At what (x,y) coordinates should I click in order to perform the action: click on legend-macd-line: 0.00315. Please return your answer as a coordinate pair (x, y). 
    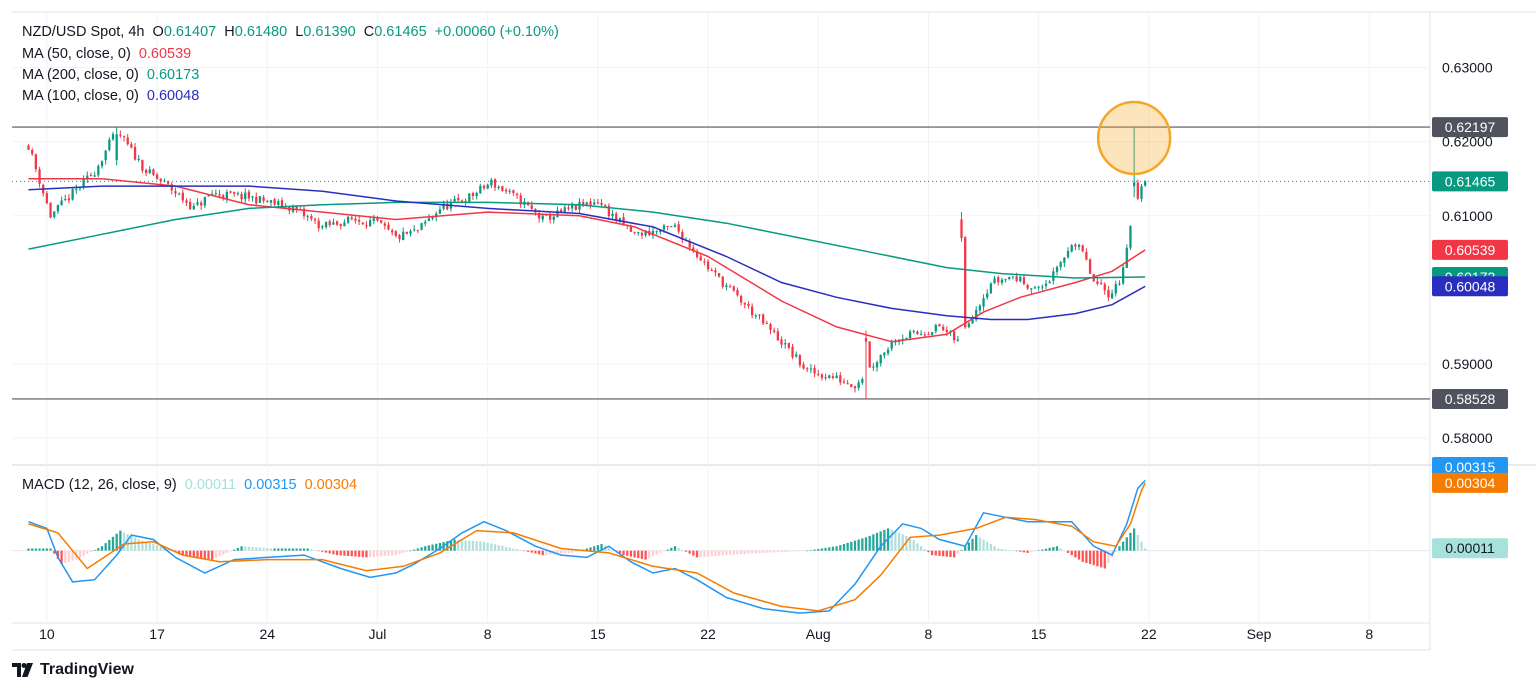
    Looking at the image, I should click on (270, 485).